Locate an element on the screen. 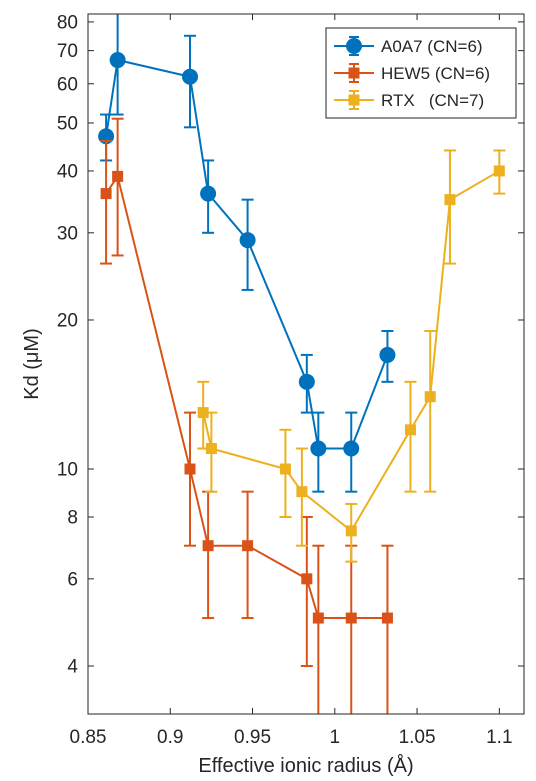  legend-entry-0: A0A7 (CN=6) is located at coordinates (408, 46).